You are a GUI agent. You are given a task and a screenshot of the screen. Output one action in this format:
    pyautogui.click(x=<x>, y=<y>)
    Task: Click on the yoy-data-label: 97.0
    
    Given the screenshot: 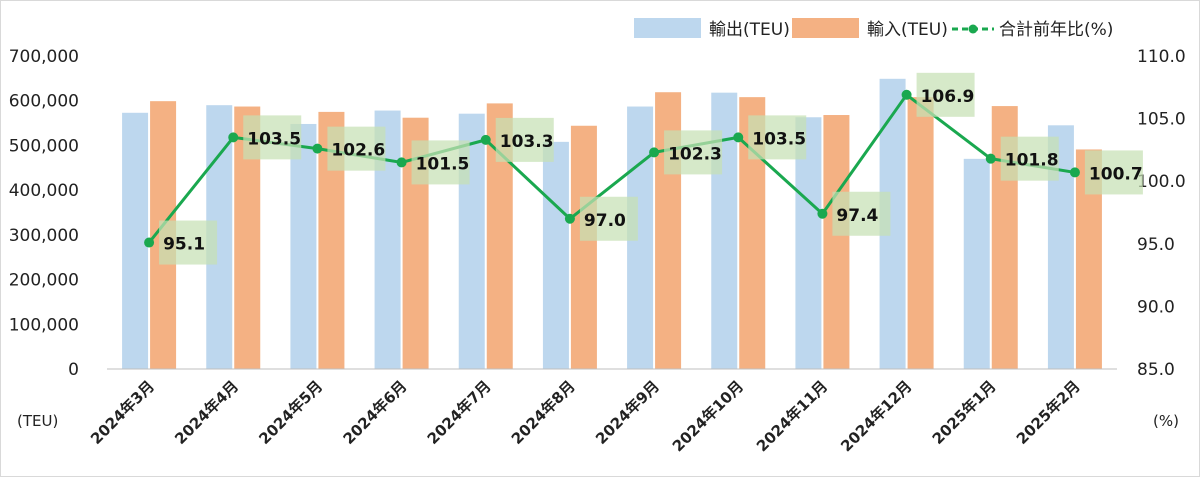 What is the action you would take?
    pyautogui.click(x=605, y=221)
    